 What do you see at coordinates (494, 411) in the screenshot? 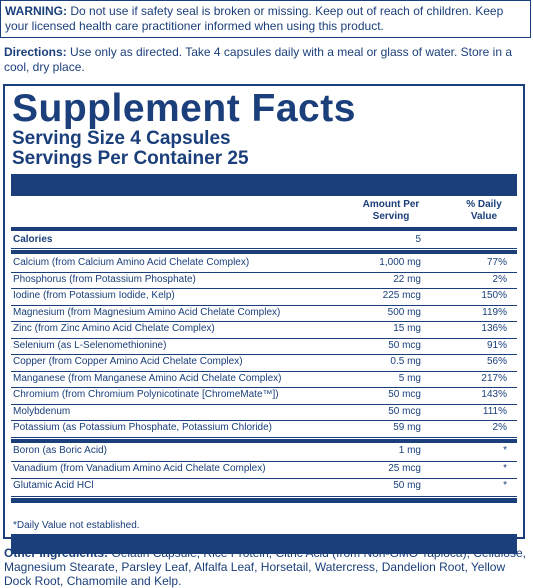
I see `nutrient-daily-value: 111%` at bounding box center [494, 411].